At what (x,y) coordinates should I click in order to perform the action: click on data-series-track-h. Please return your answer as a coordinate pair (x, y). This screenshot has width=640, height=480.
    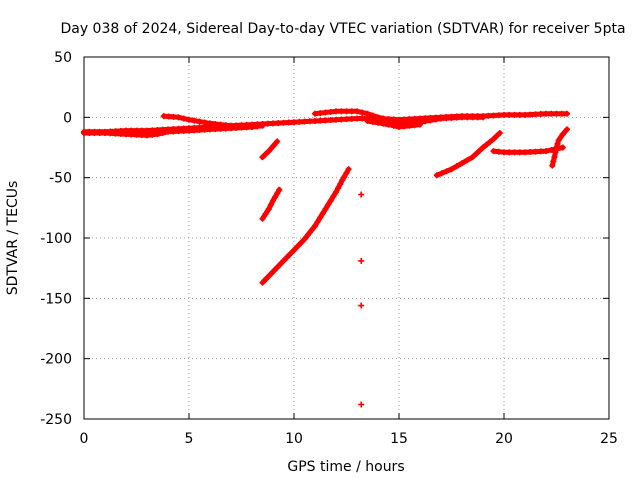
    Looking at the image, I should click on (306, 226).